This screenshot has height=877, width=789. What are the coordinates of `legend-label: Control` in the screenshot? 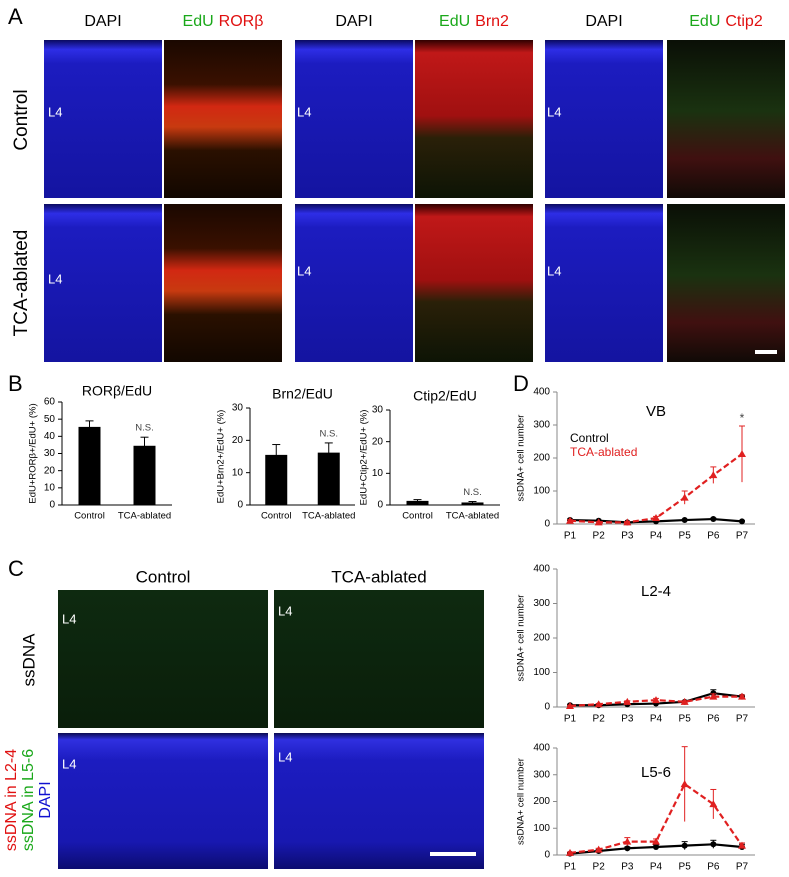 It's located at (589, 438).